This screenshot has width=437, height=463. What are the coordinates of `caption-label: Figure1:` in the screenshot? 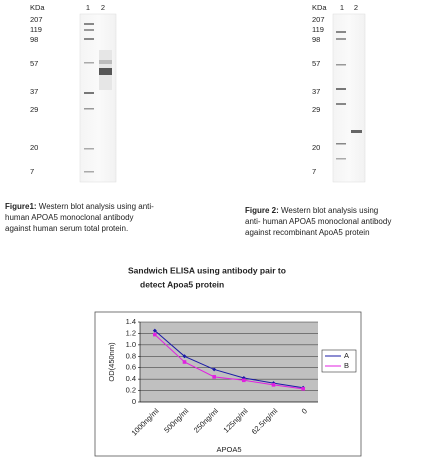 It's located at (21, 206).